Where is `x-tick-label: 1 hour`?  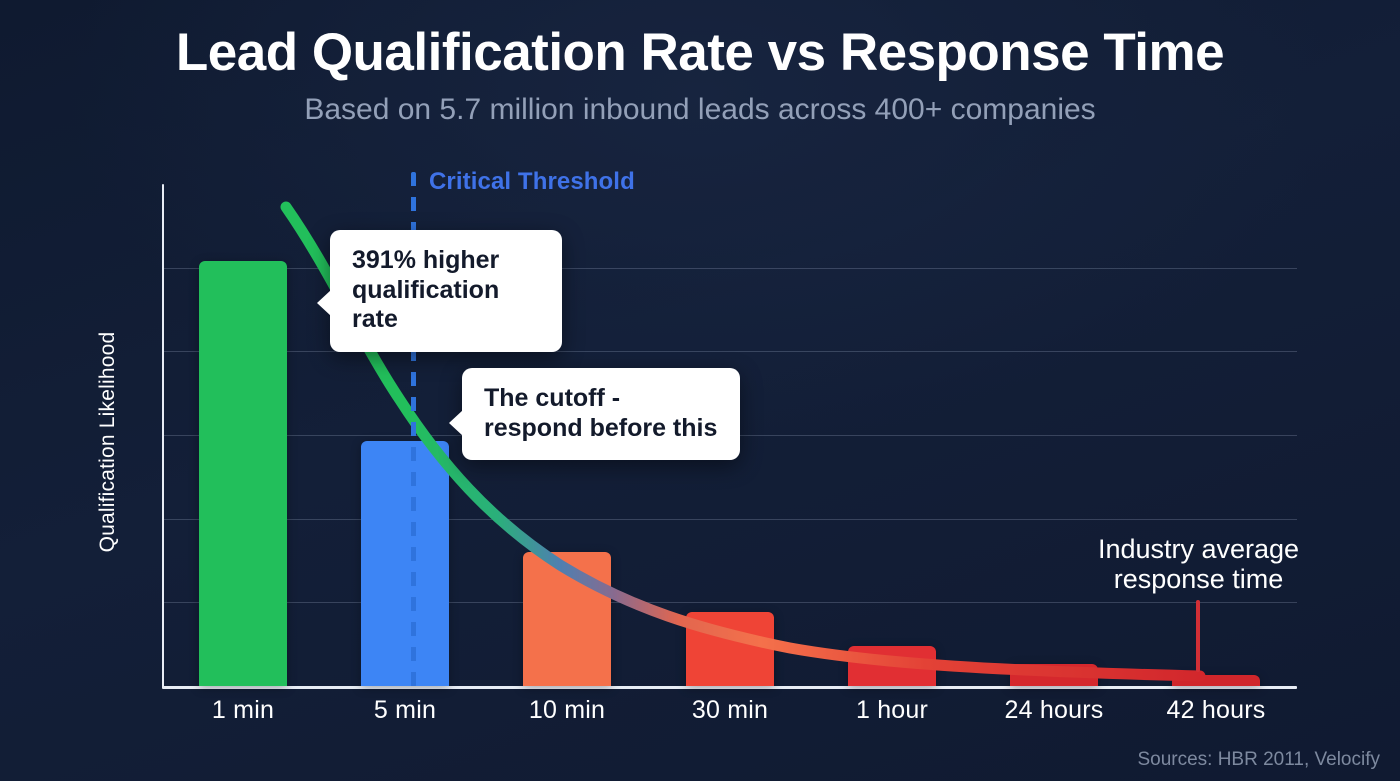
x-tick-label: 1 hour is located at coordinates (892, 710).